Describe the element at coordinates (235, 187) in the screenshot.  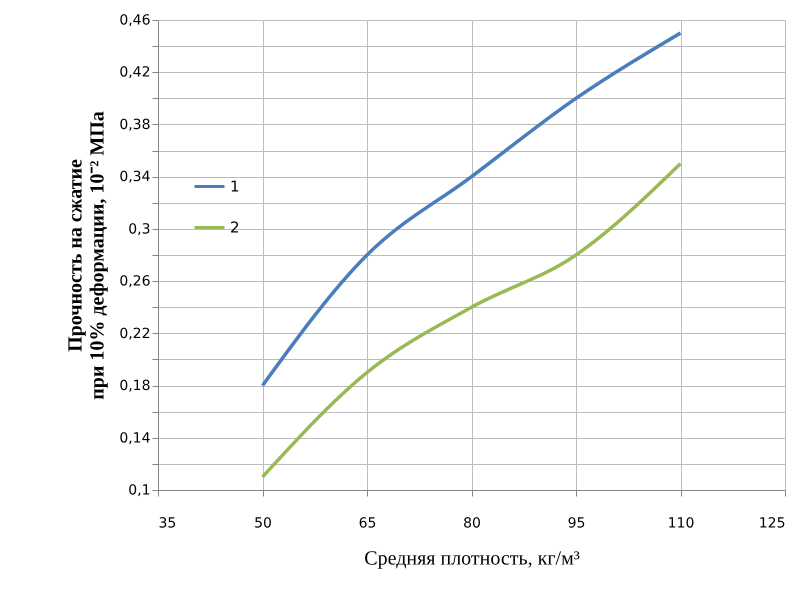
I see `legend-label: 1` at that location.